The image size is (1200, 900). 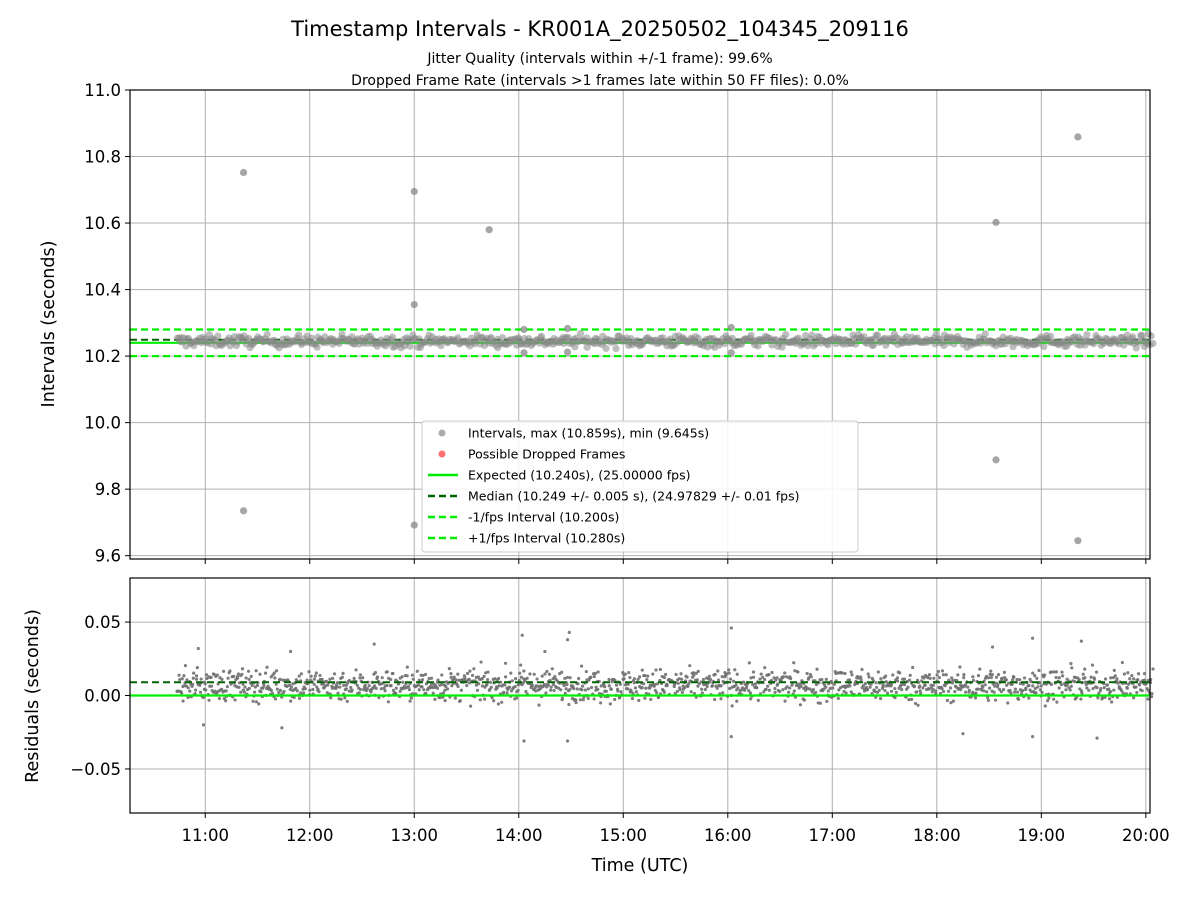 I want to click on legend-expected-label: Expected (10.240s), (25.00000 fps), so click(x=579, y=475).